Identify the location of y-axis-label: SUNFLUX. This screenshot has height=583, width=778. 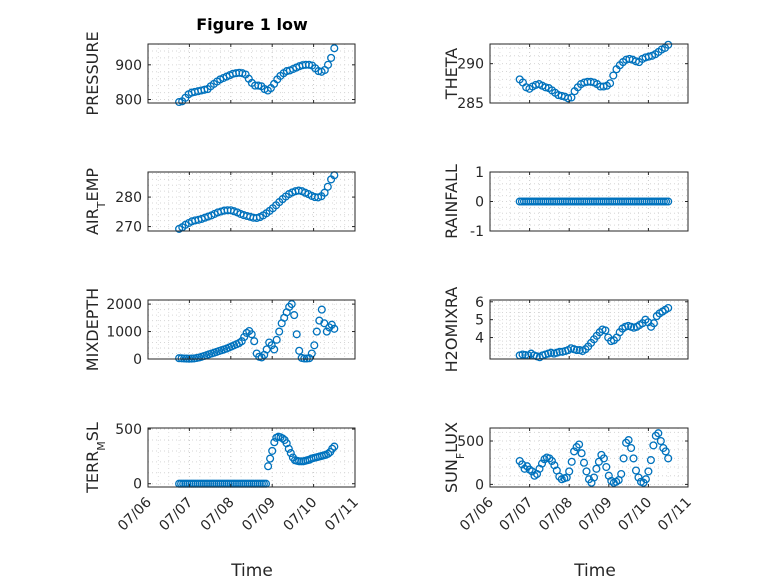
(454, 457).